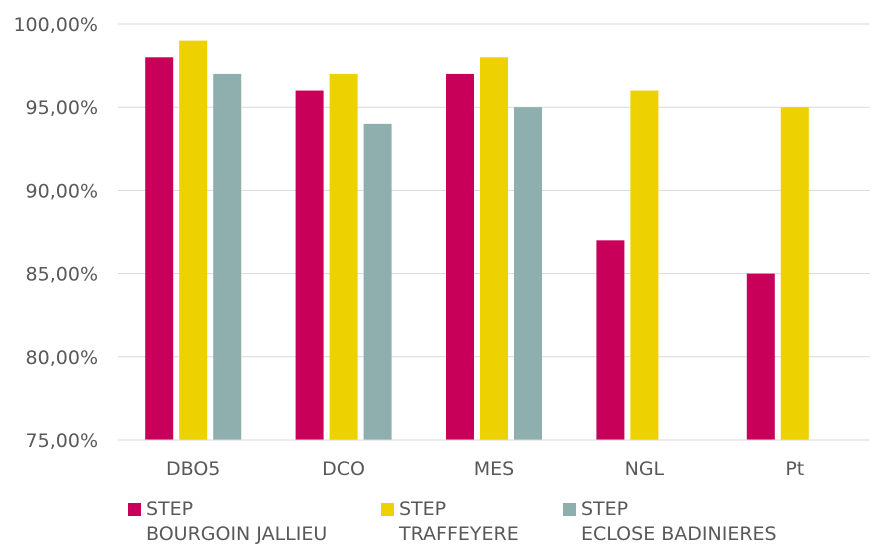  I want to click on y-tick-label: 90,00%, so click(62, 191).